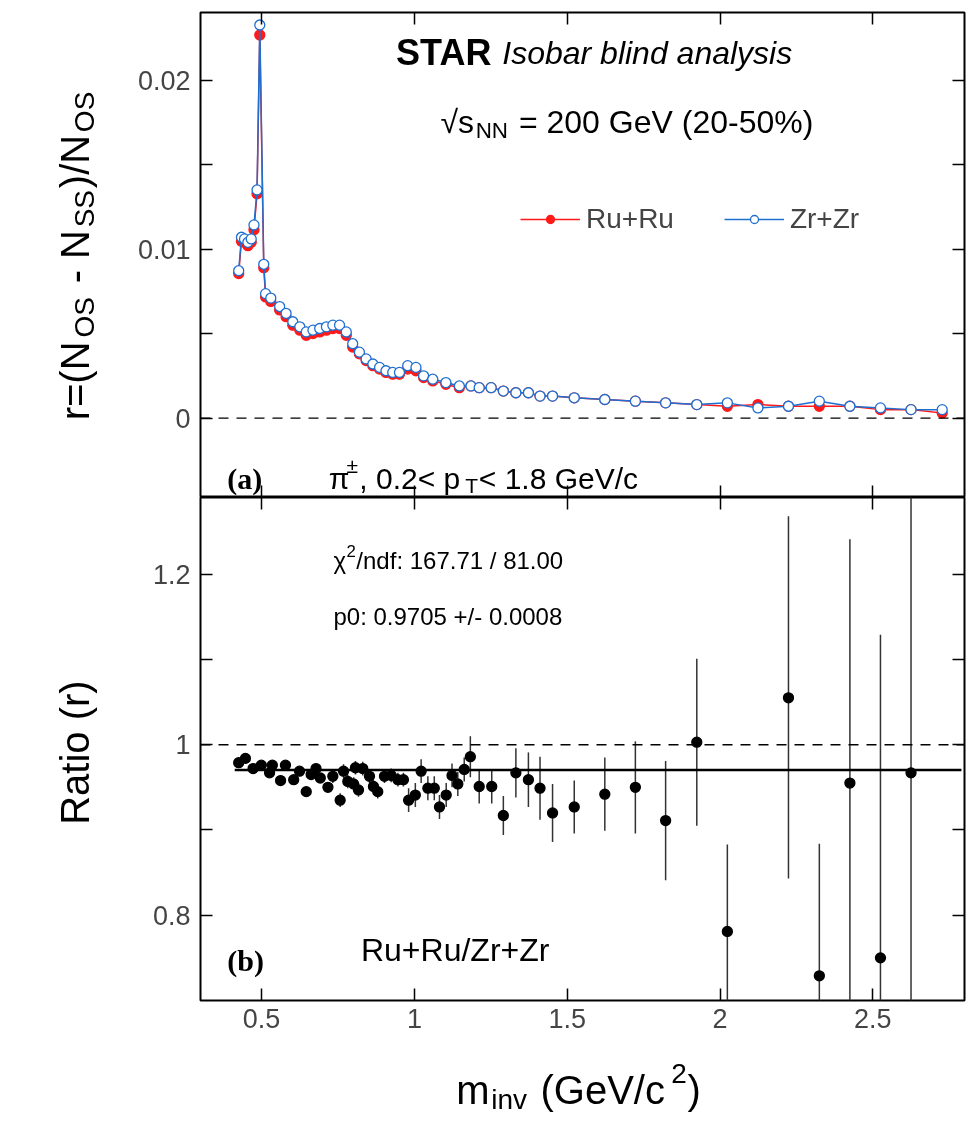 The height and width of the screenshot is (1144, 968). What do you see at coordinates (164, 249) in the screenshot?
I see `y-tick-label: 0.01` at bounding box center [164, 249].